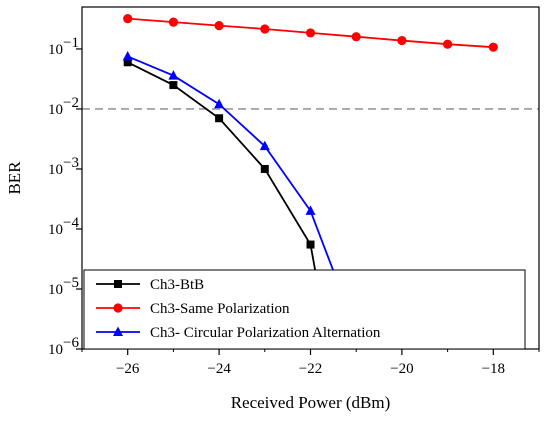 The width and height of the screenshot is (550, 421). Describe the element at coordinates (311, 402) in the screenshot. I see `x-axis-title: Received Power (dBm)` at that location.